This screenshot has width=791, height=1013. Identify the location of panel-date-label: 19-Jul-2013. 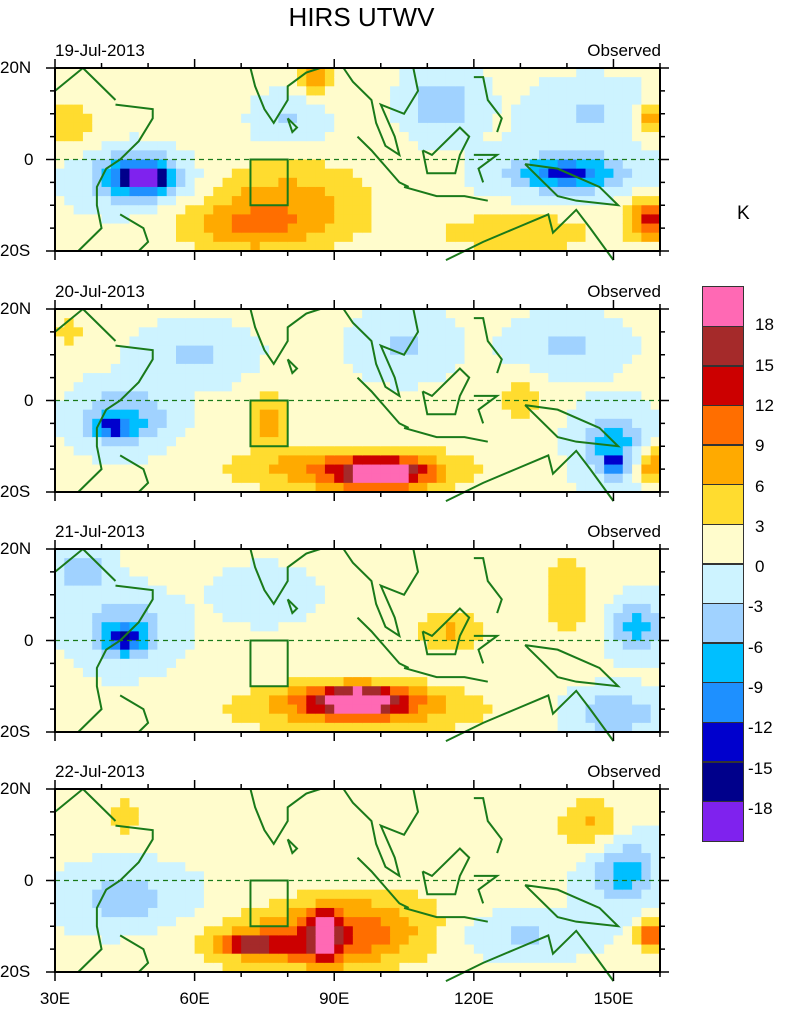
(100, 50).